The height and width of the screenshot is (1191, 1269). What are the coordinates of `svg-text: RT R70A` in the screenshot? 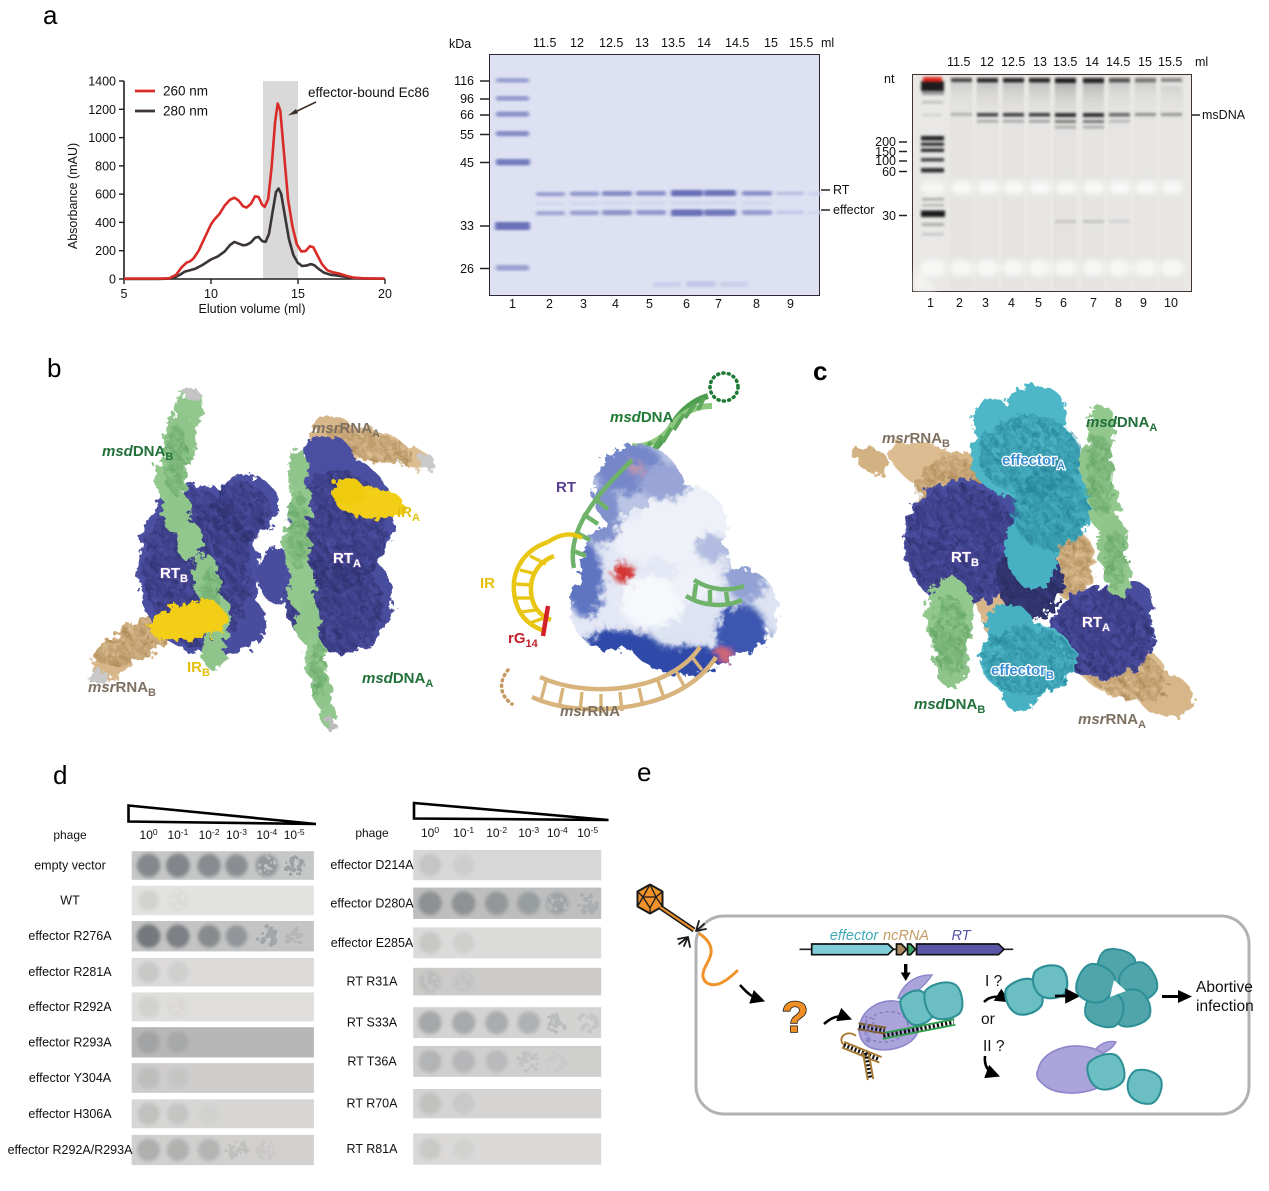 It's located at (373, 1104).